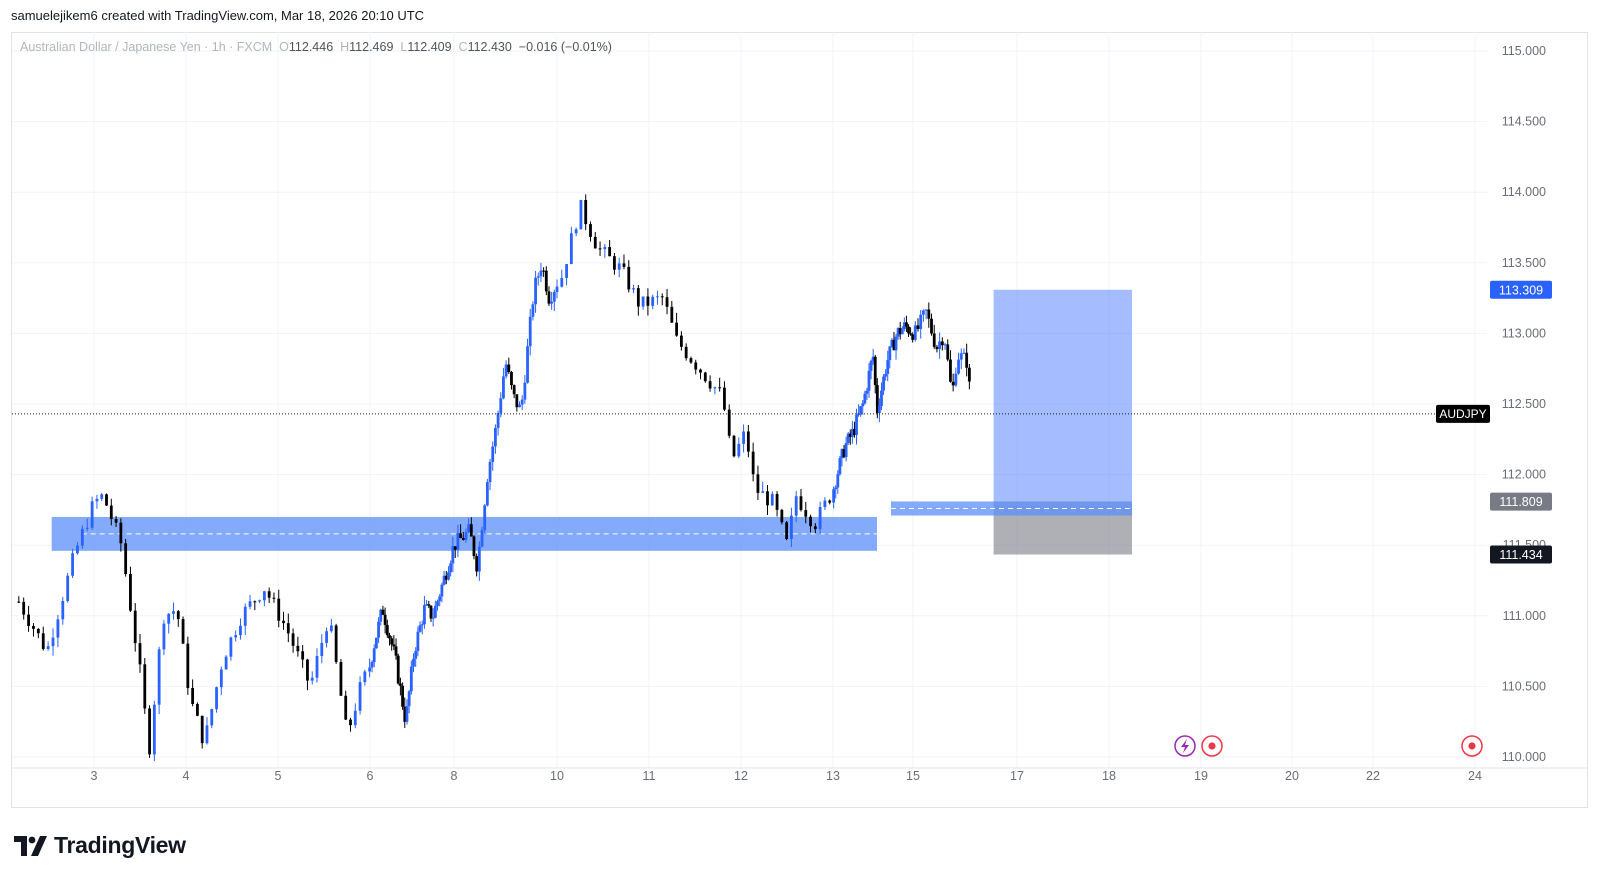 This screenshot has width=1600, height=873. What do you see at coordinates (1062, 395) in the screenshot?
I see `long-position-target` at bounding box center [1062, 395].